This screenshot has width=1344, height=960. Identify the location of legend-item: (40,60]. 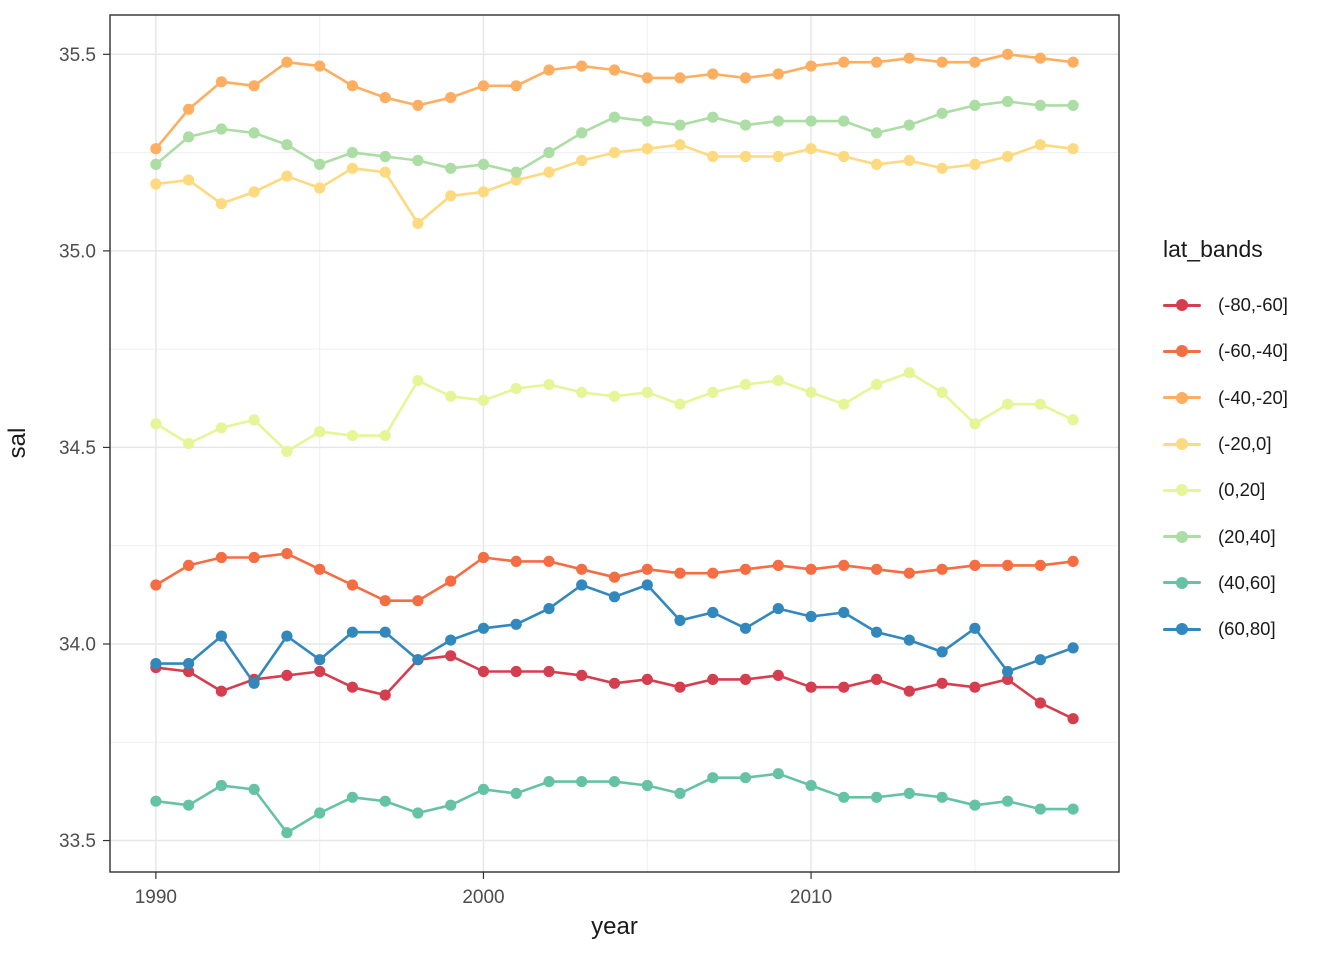
(1225, 583).